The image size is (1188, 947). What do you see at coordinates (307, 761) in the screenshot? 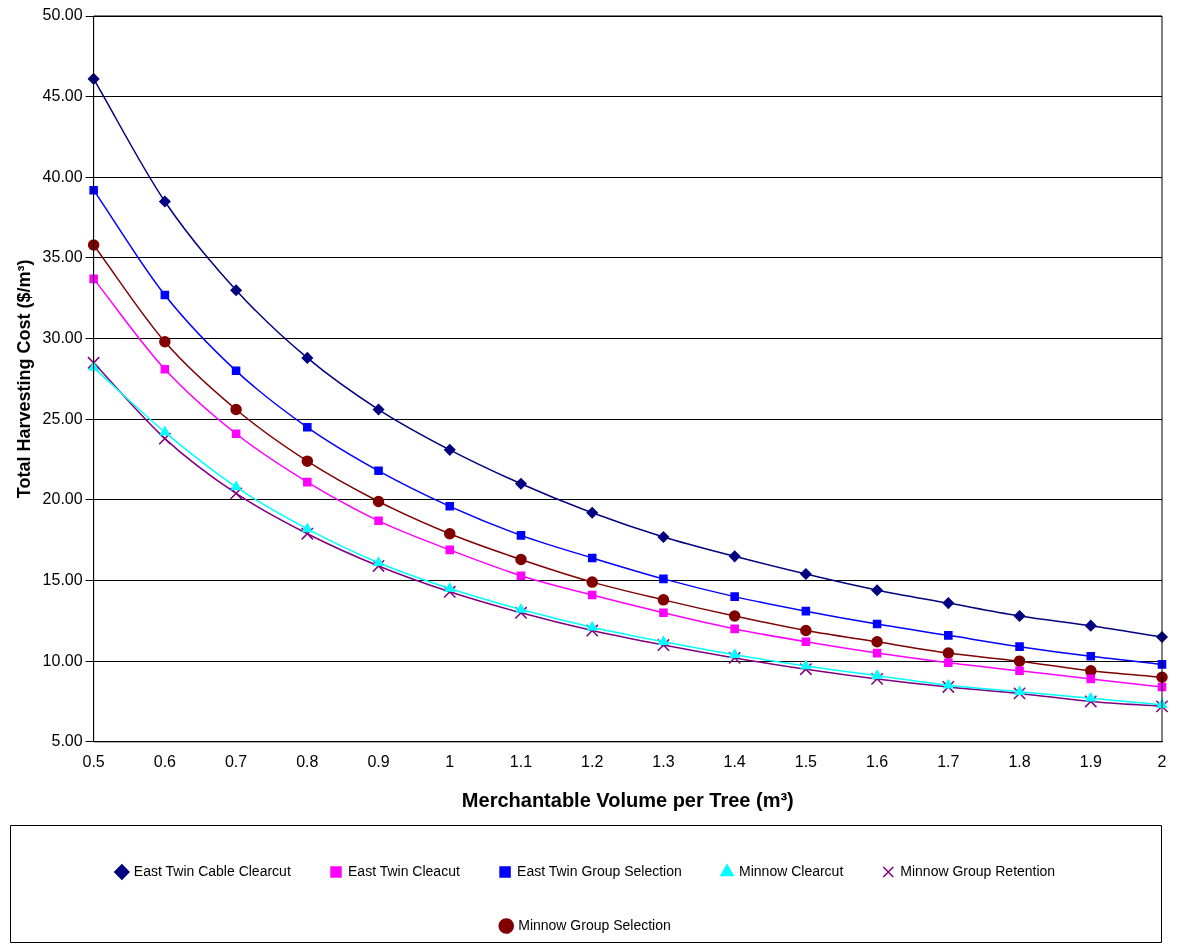
I see `x-tick-label: 0.8` at bounding box center [307, 761].